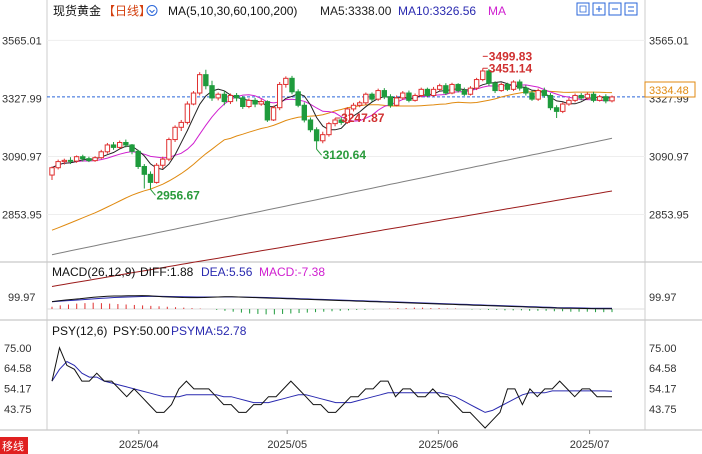  I want to click on y-tick-label-right: 3090.97, so click(669, 157).